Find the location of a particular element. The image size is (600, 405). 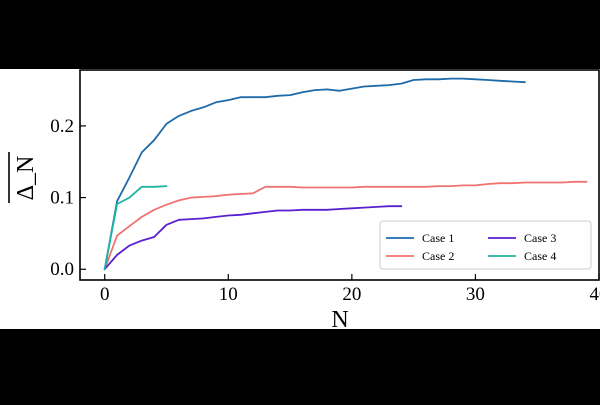

x-axis-title: N is located at coordinates (339, 320).